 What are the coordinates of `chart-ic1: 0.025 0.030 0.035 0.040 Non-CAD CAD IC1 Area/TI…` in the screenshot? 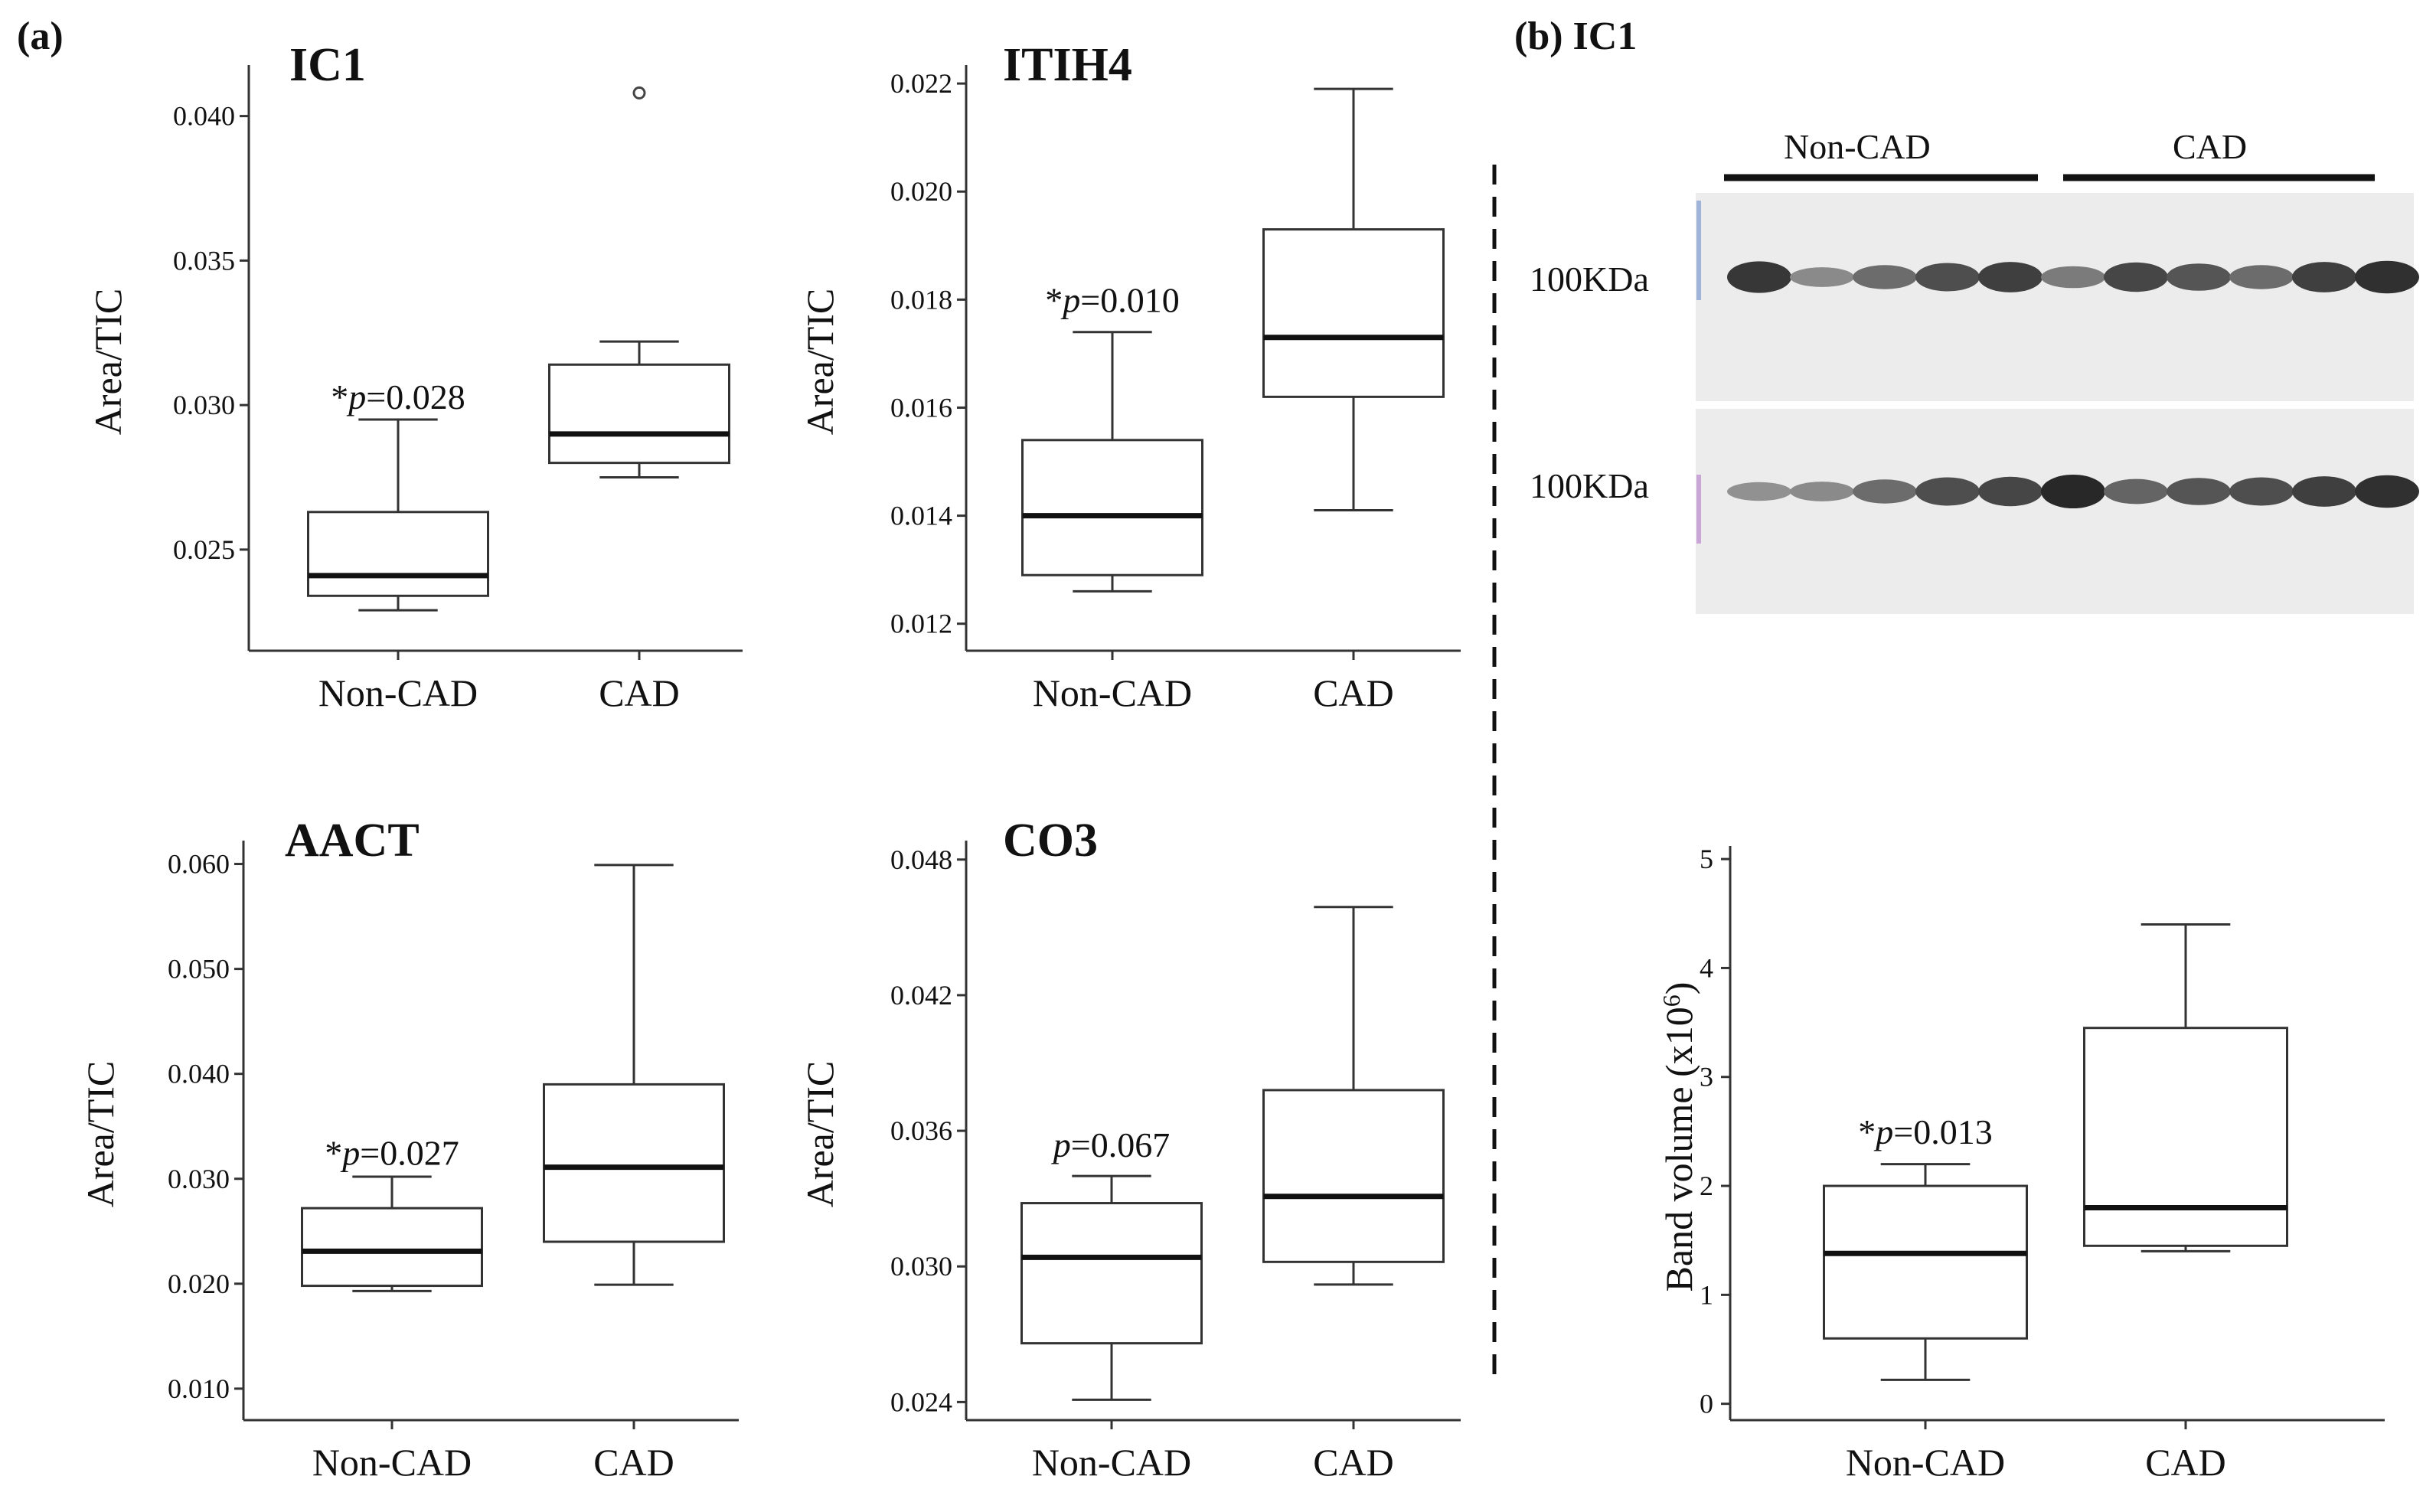 It's located at (415, 376).